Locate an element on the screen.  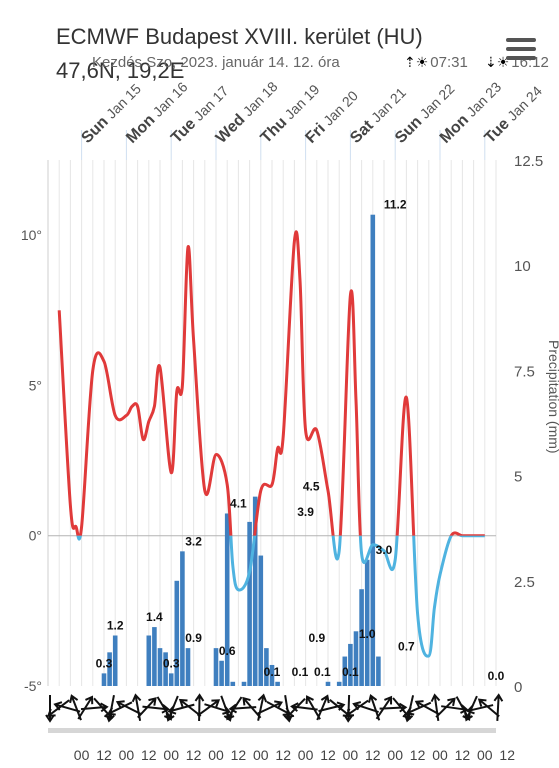
day-date: Jan 17 is located at coordinates (210, 103).